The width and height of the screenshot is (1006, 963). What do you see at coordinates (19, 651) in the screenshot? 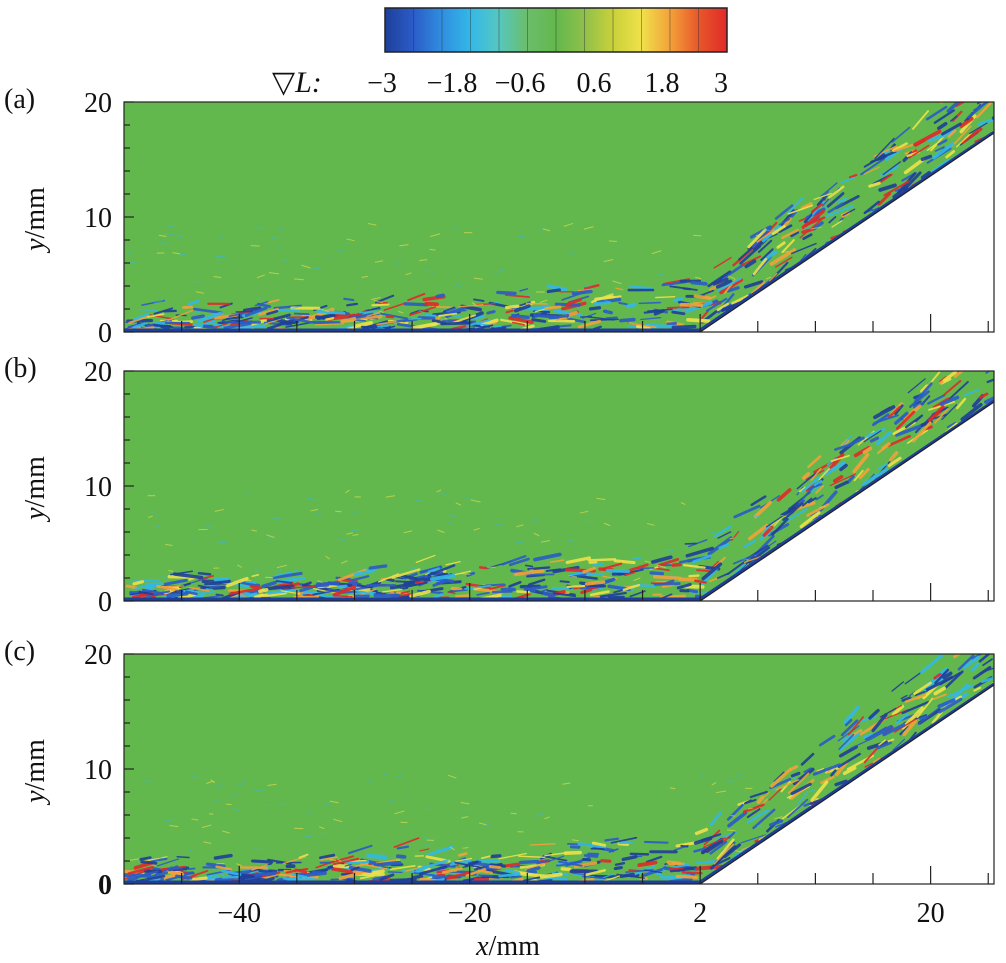
I see `panel-label: (c)` at bounding box center [19, 651].